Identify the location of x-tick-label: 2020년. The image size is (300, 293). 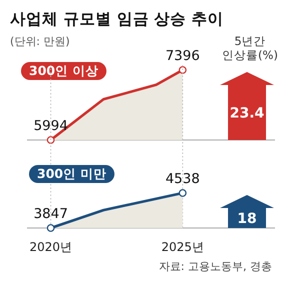
(50, 247).